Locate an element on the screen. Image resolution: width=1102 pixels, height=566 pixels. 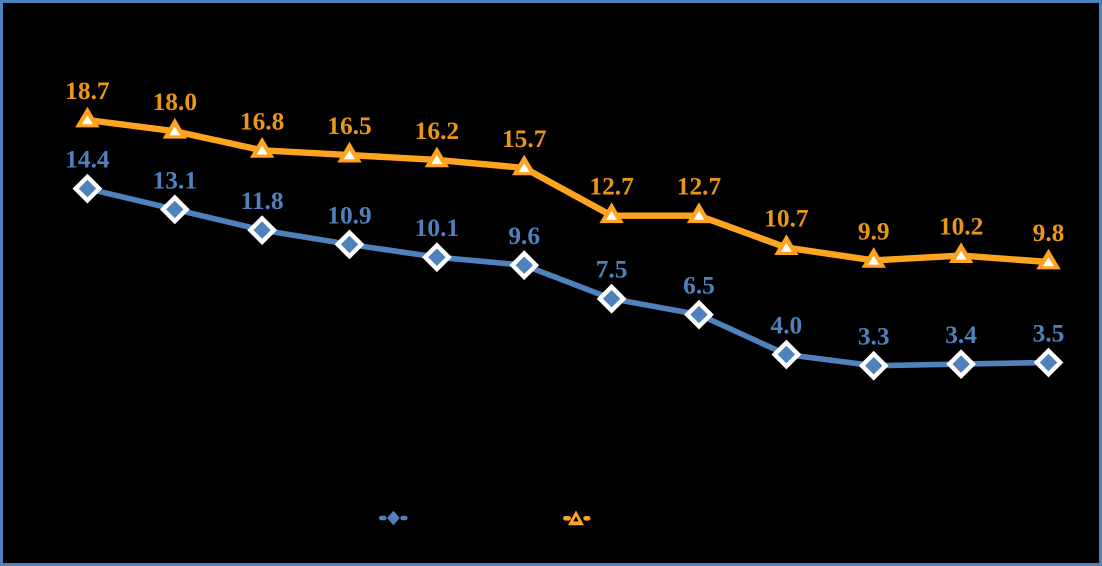
svg-text: 16.8 is located at coordinates (262, 121).